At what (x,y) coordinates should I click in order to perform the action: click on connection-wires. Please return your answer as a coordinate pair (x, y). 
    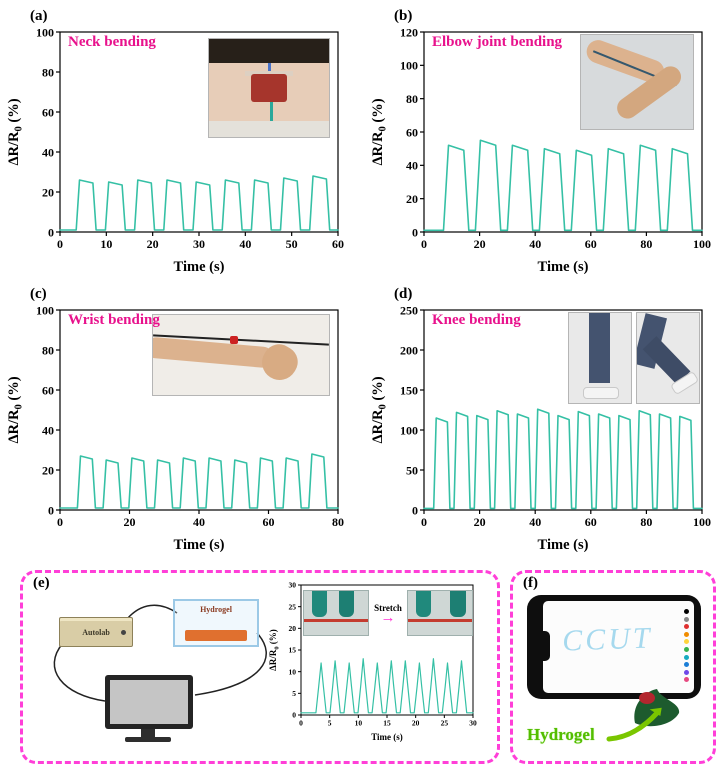
    Looking at the image, I should click on (160, 653).